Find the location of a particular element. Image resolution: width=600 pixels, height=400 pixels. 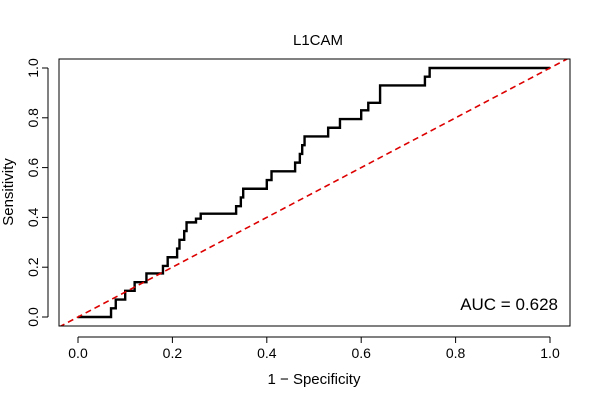

y-tick-label: 0.8 is located at coordinates (33, 118).